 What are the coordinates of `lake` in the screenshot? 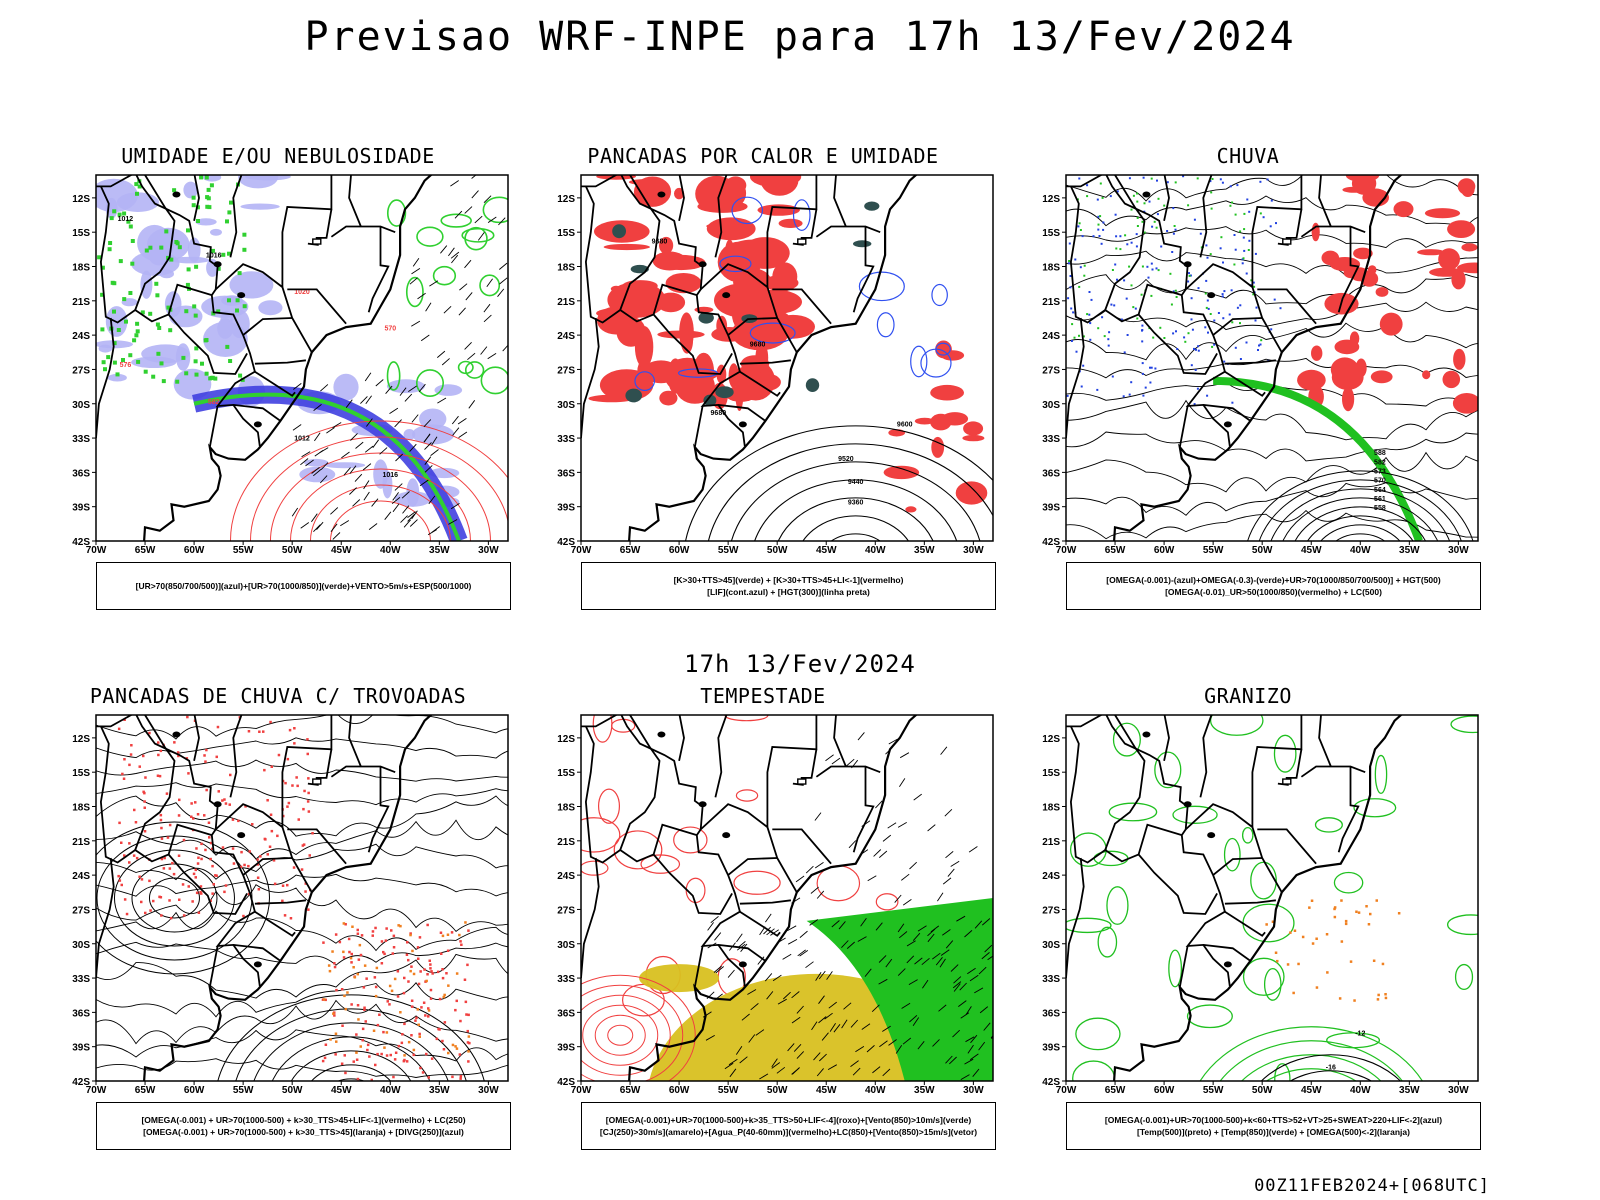 It's located at (742, 424).